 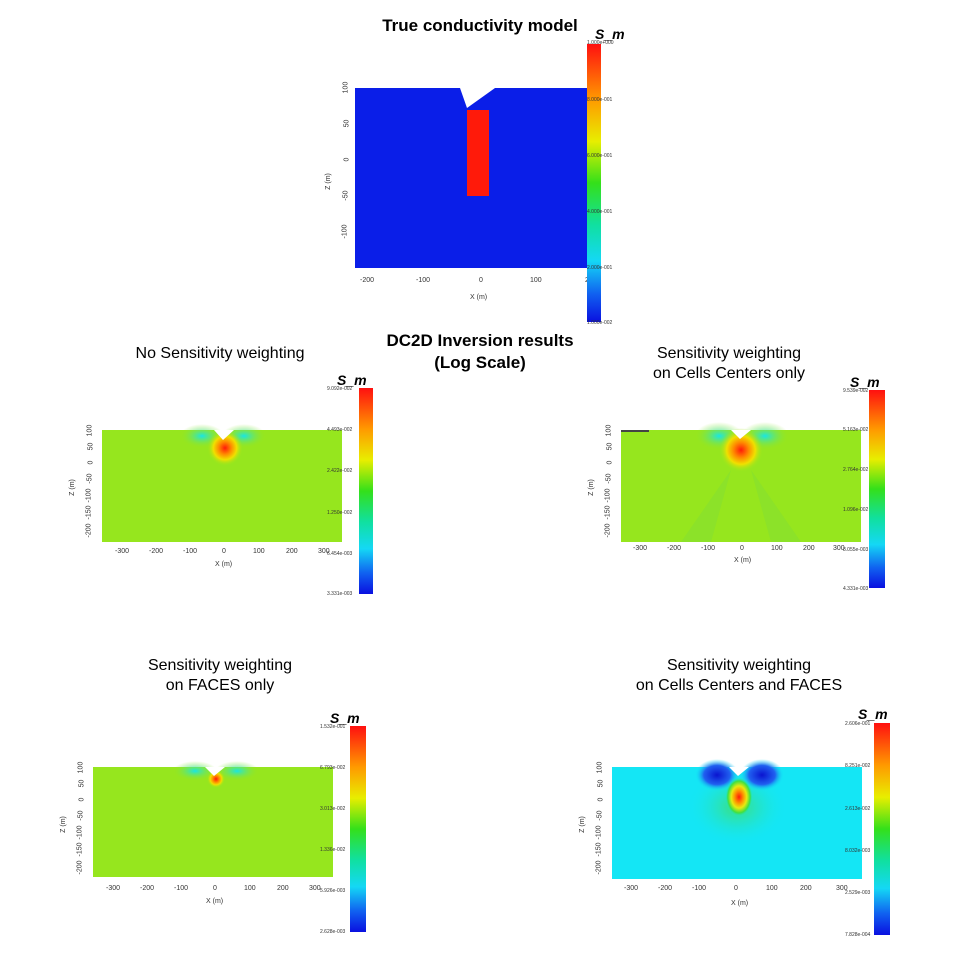 I want to click on colorbar-label: 9.539e-002, so click(x=856, y=391).